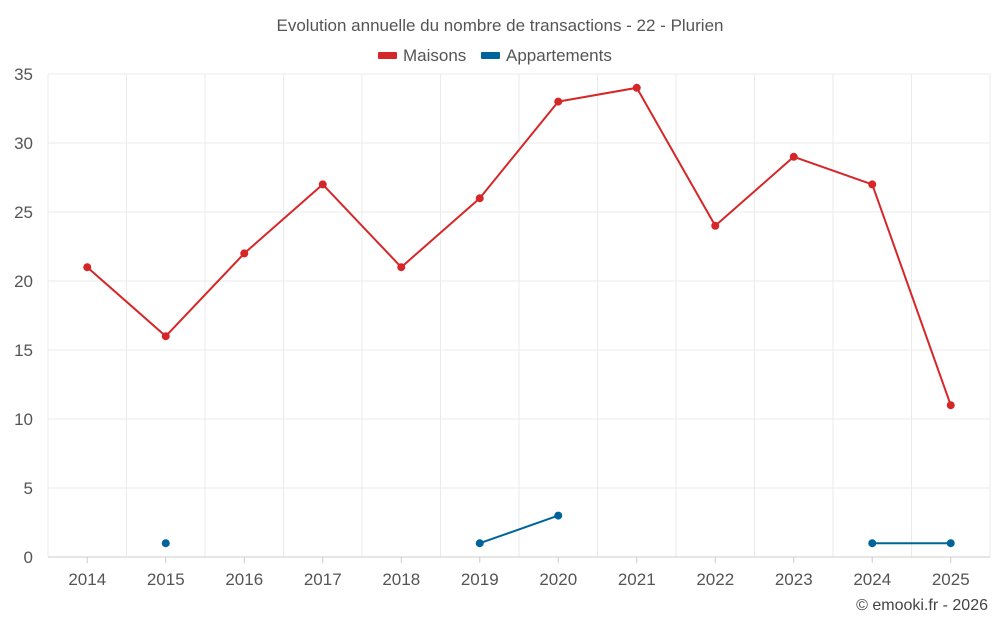 The image size is (1000, 625). Describe the element at coordinates (23, 212) in the screenshot. I see `y-tick-label: 25` at that location.